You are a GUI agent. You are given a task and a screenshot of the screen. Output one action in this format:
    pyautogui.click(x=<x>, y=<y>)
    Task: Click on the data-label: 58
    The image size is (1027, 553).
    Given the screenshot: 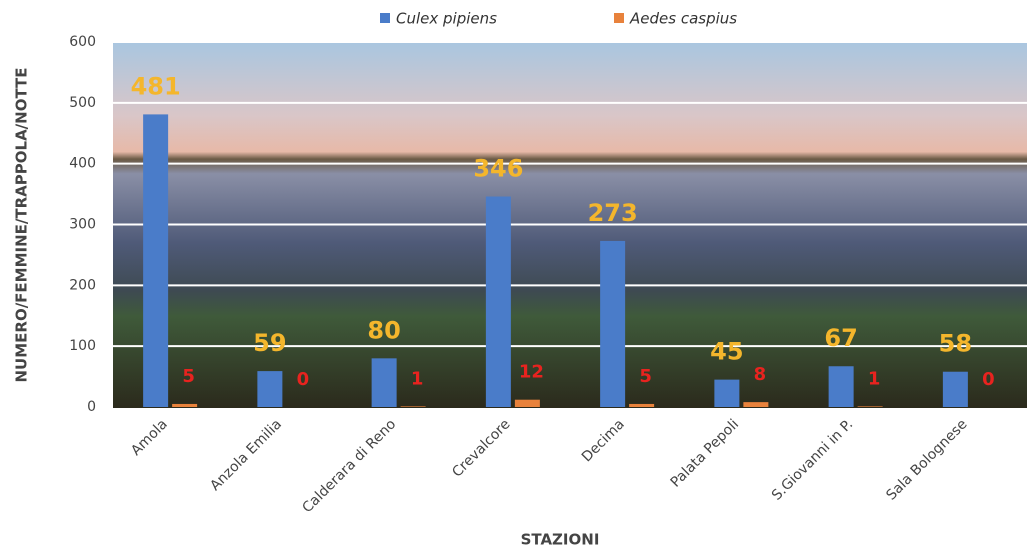 What is the action you would take?
    pyautogui.click(x=955, y=344)
    